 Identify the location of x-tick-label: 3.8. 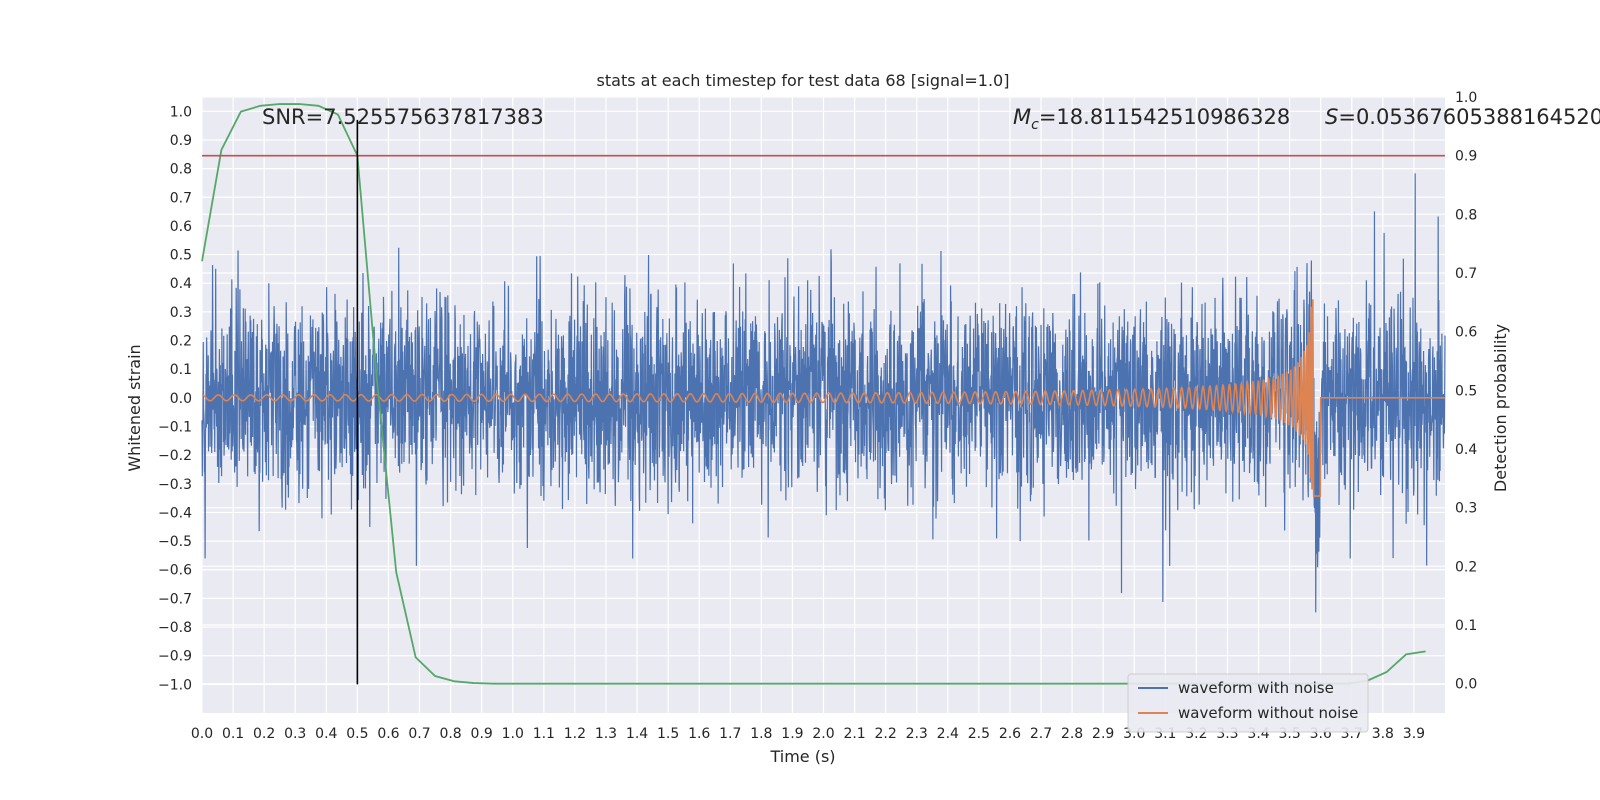
(1383, 734).